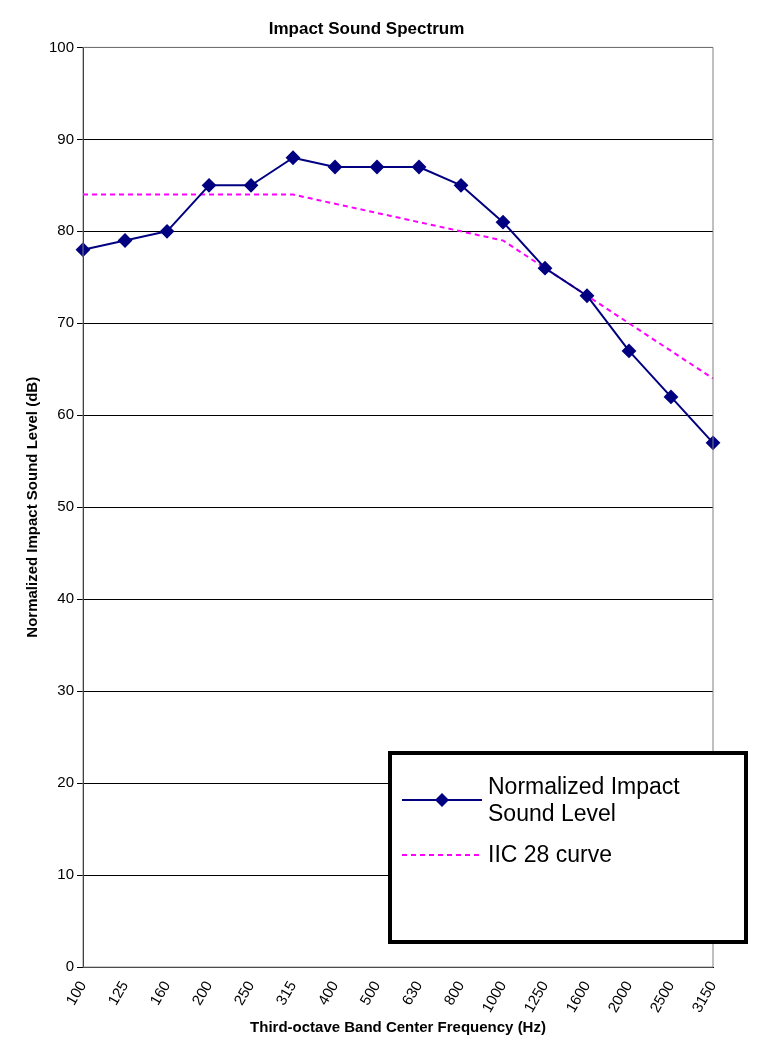 The image size is (773, 1057). I want to click on y-tick-label: 0, so click(70, 966).